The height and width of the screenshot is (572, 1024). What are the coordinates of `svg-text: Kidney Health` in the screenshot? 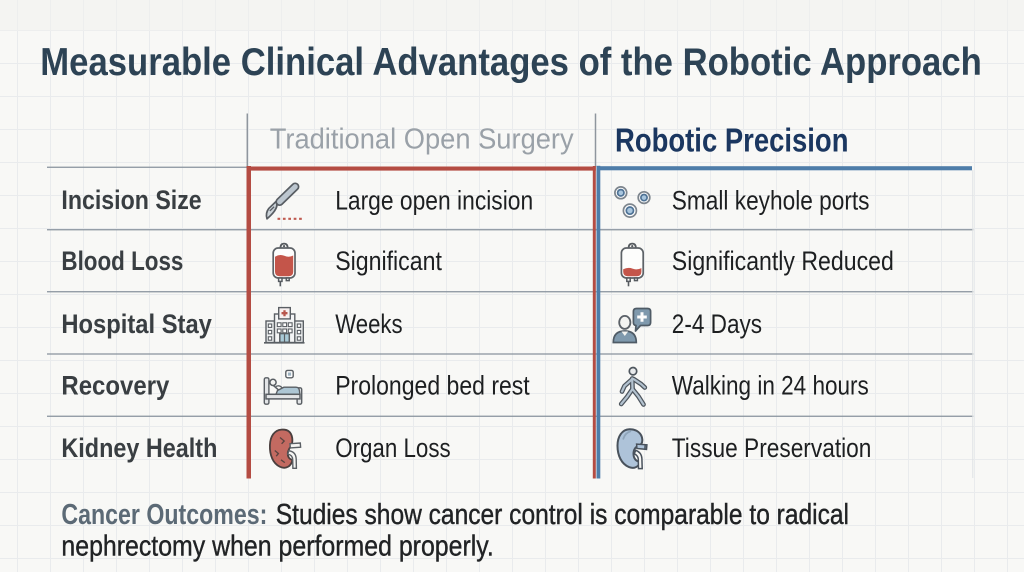 It's located at (139, 448).